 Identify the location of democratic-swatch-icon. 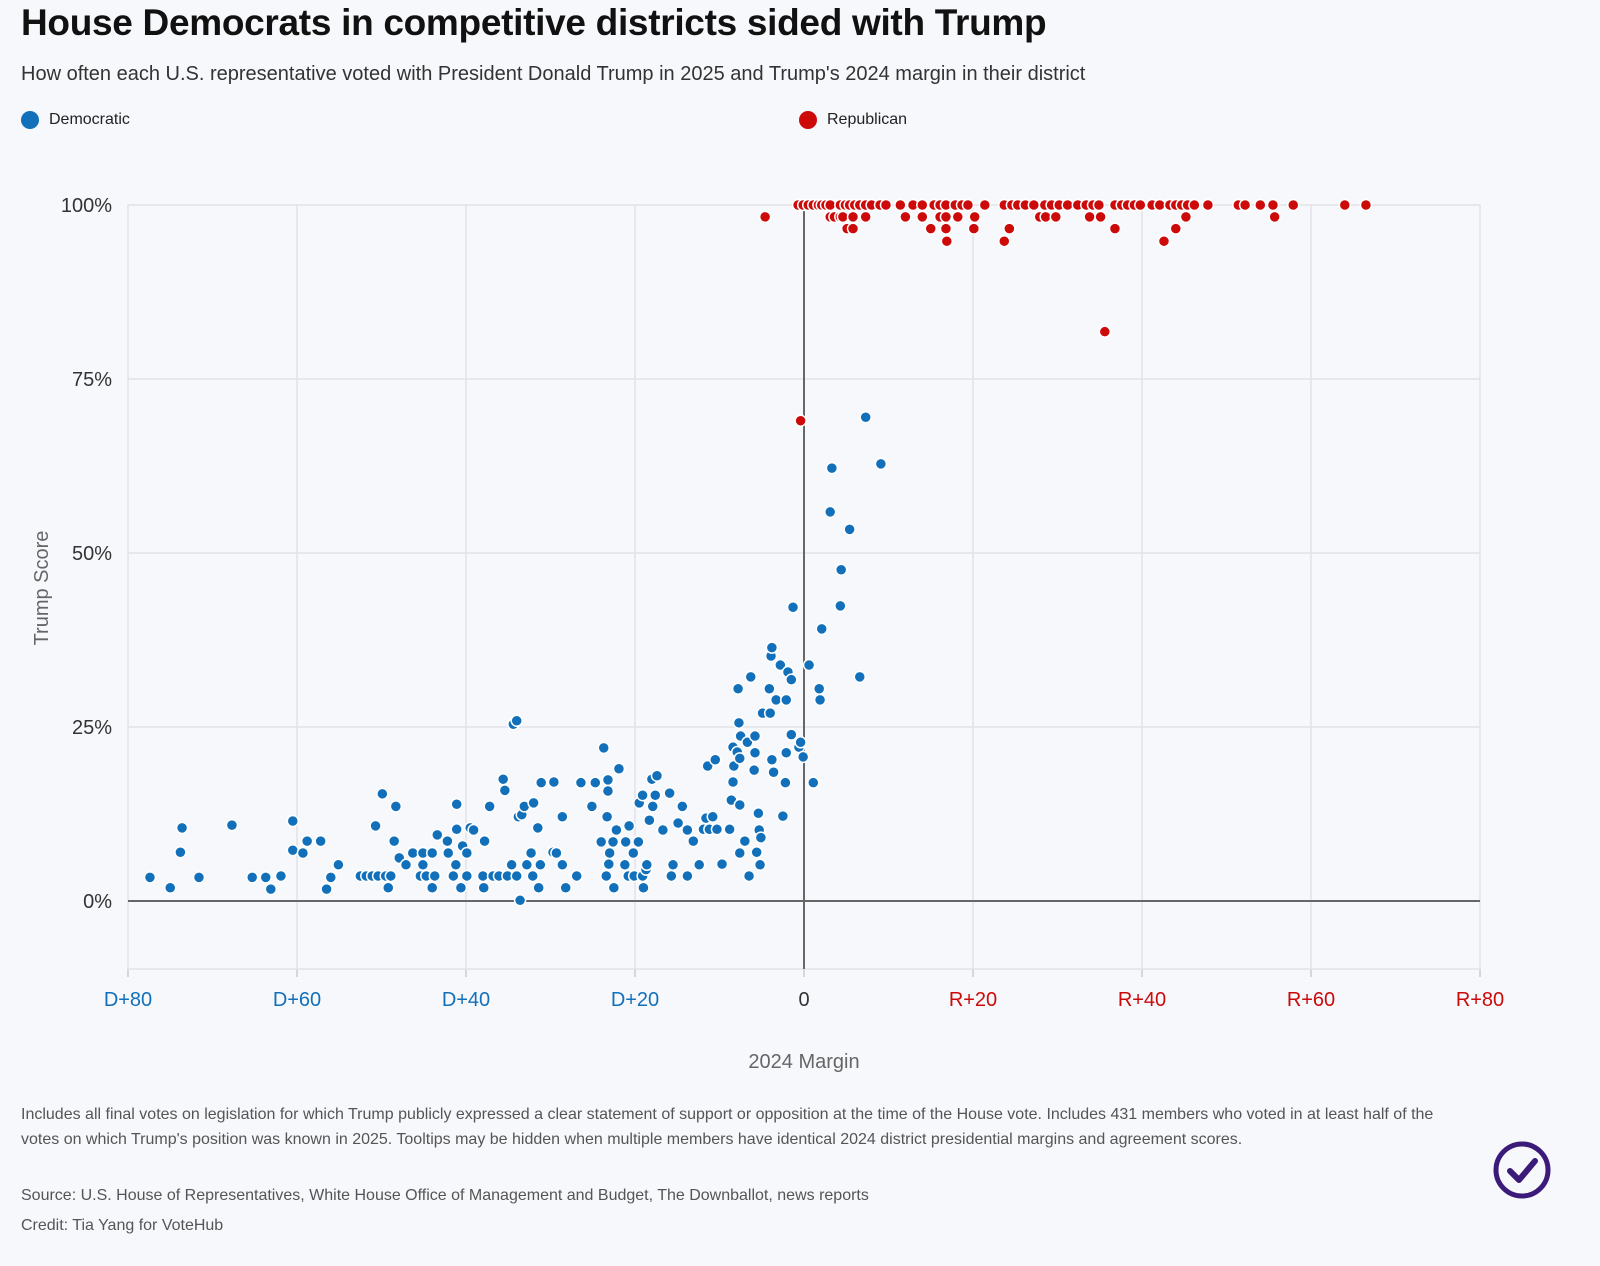
(30, 120).